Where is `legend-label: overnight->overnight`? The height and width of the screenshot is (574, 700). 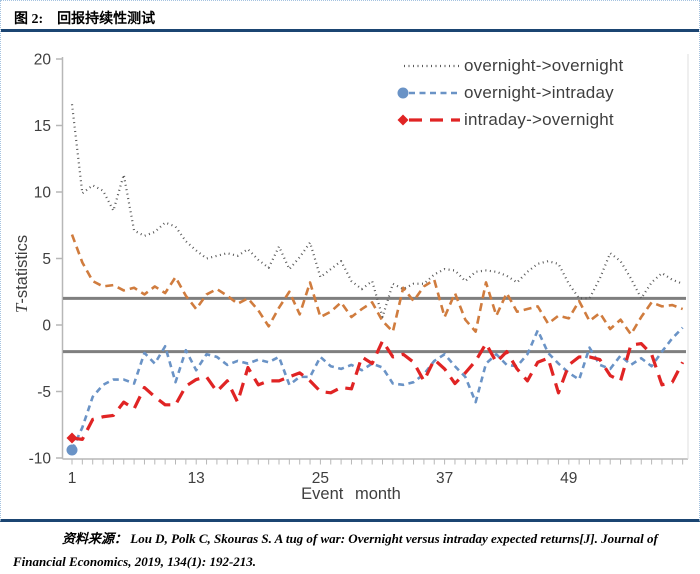 legend-label: overnight->overnight is located at coordinates (544, 65).